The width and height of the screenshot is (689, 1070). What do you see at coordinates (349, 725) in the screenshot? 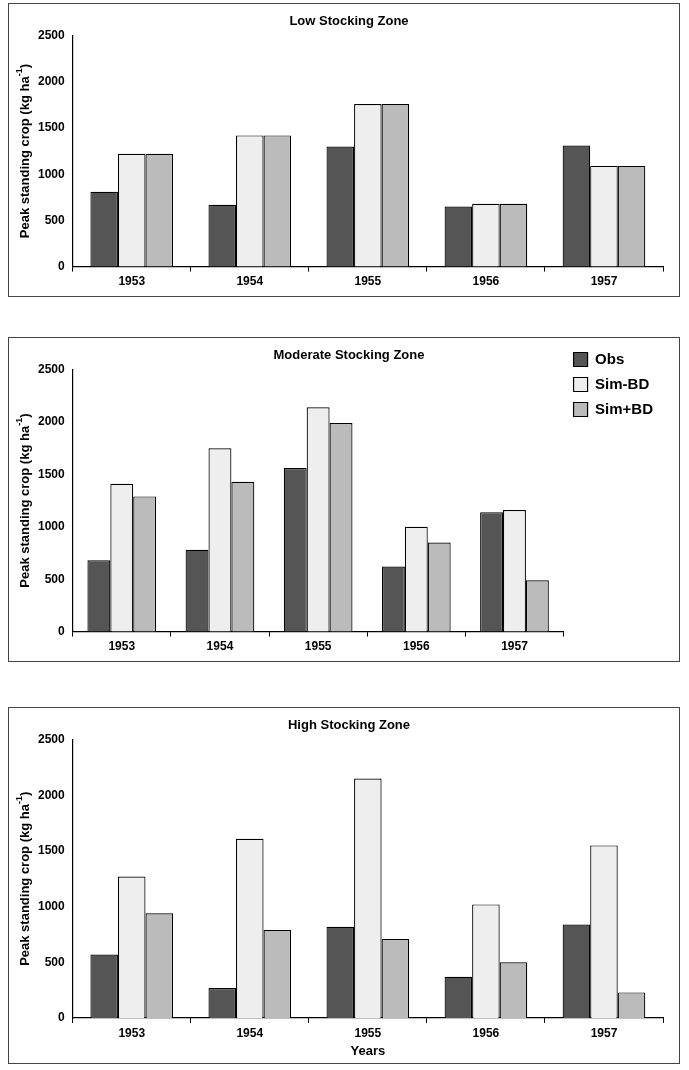
I see `chart-title: High Stocking Zone` at bounding box center [349, 725].